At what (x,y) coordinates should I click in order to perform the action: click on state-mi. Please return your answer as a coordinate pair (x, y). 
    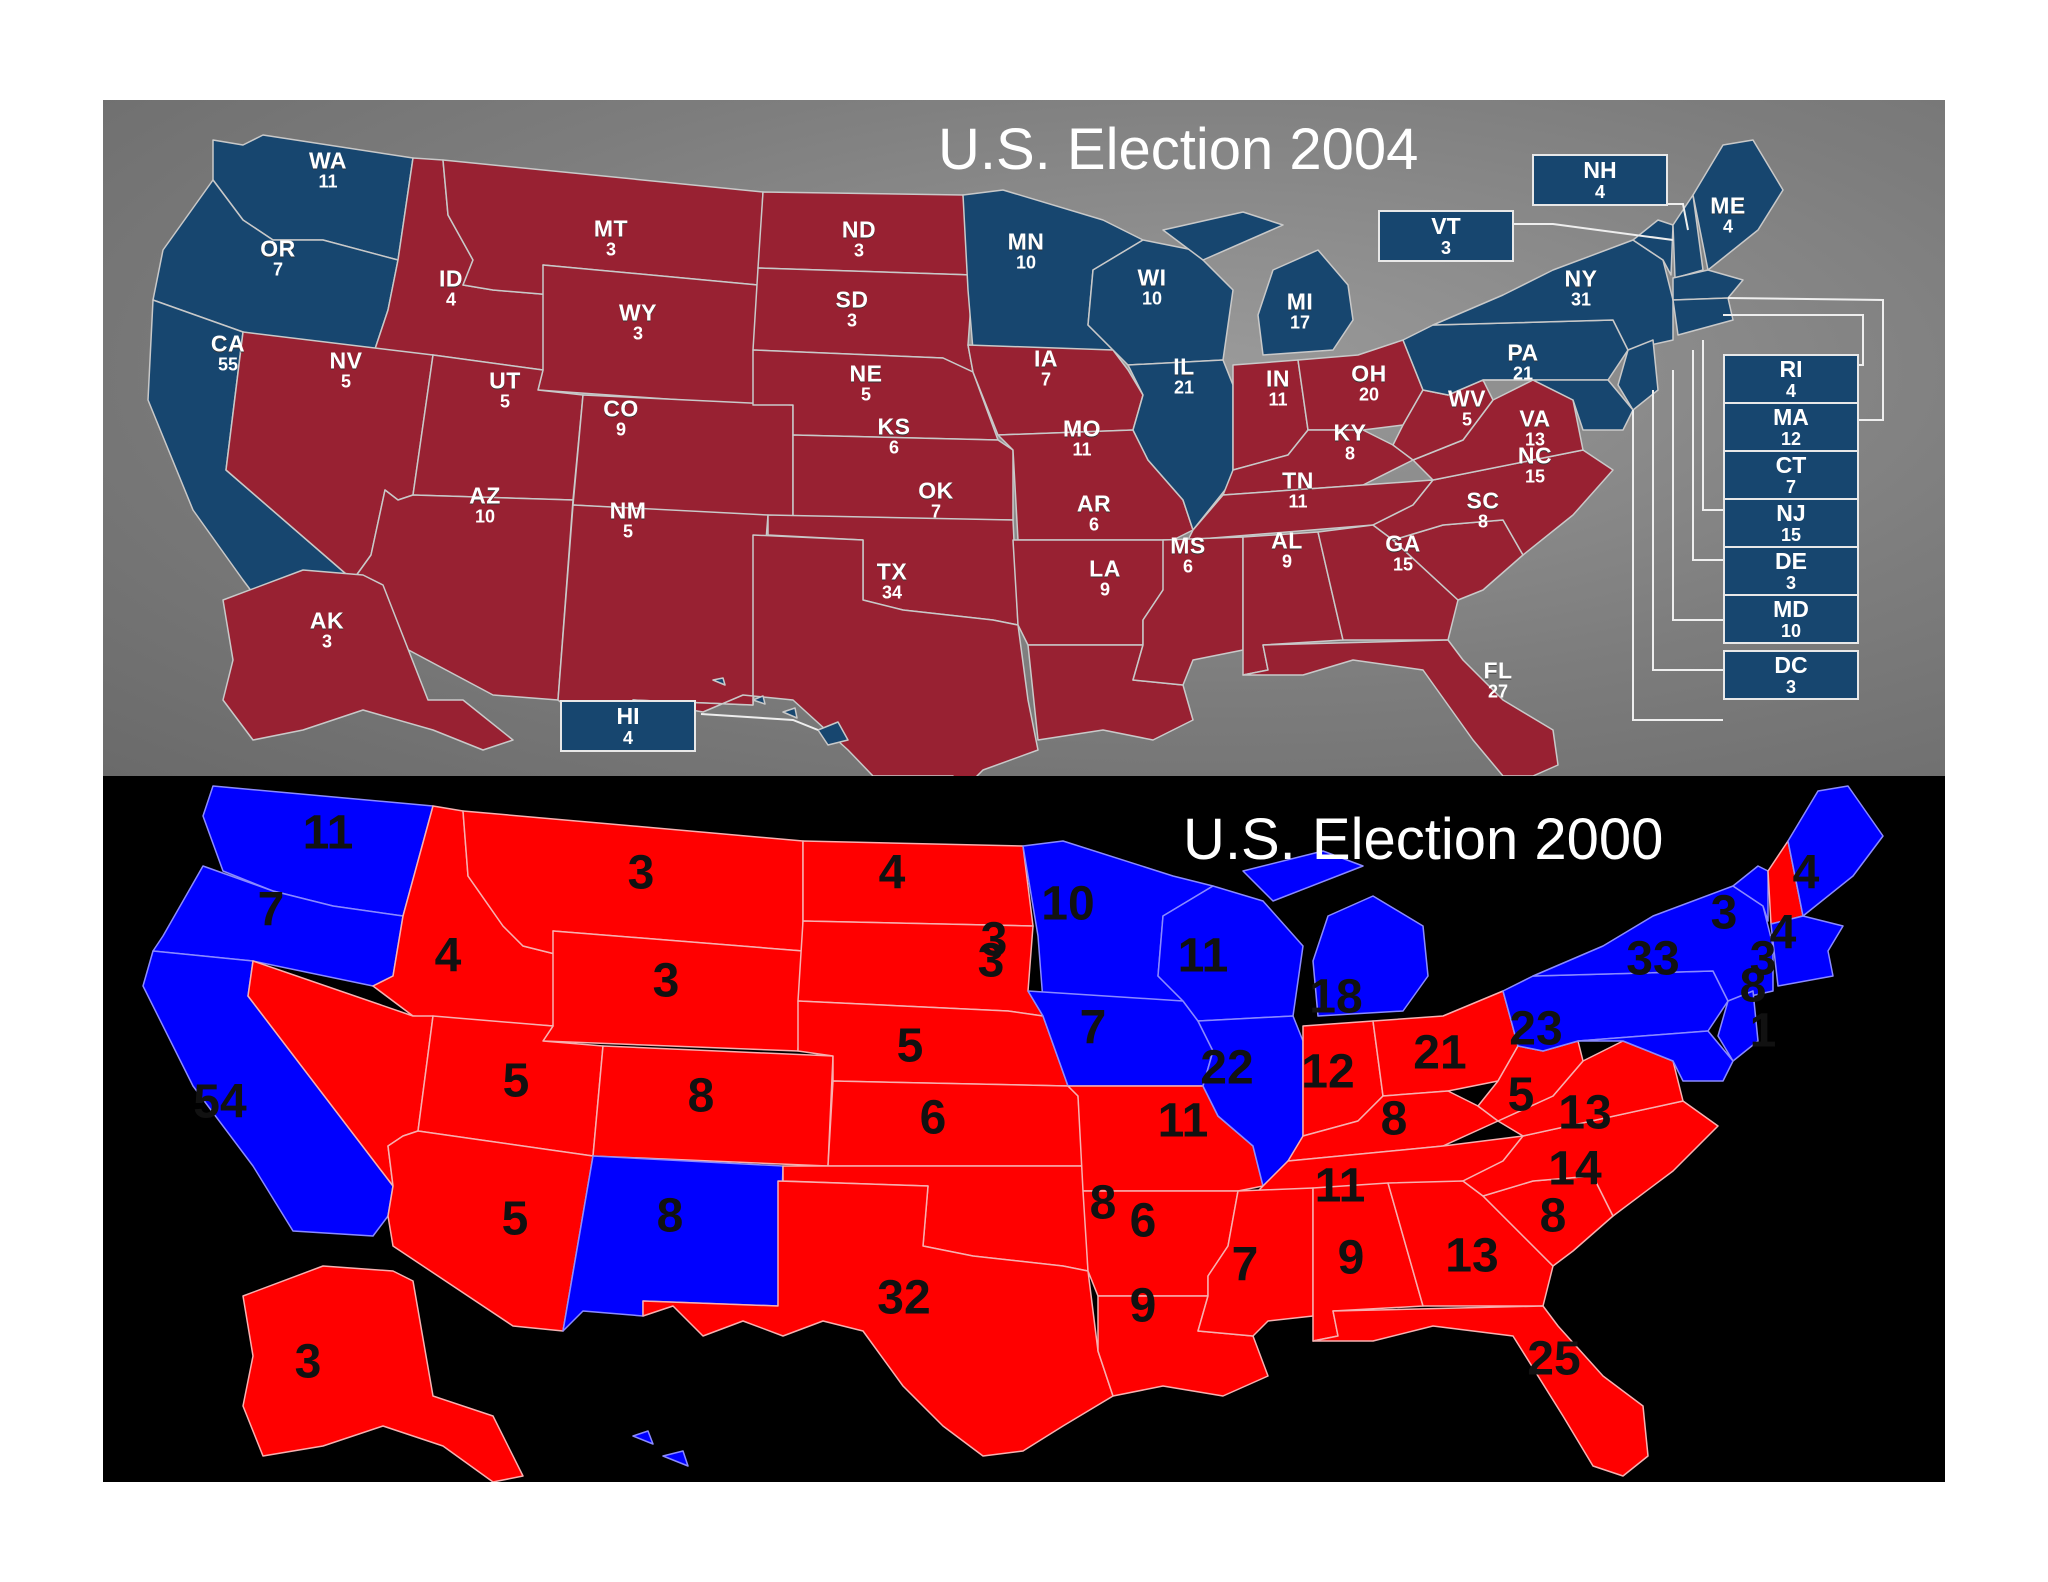
    Looking at the image, I should click on (1258, 283).